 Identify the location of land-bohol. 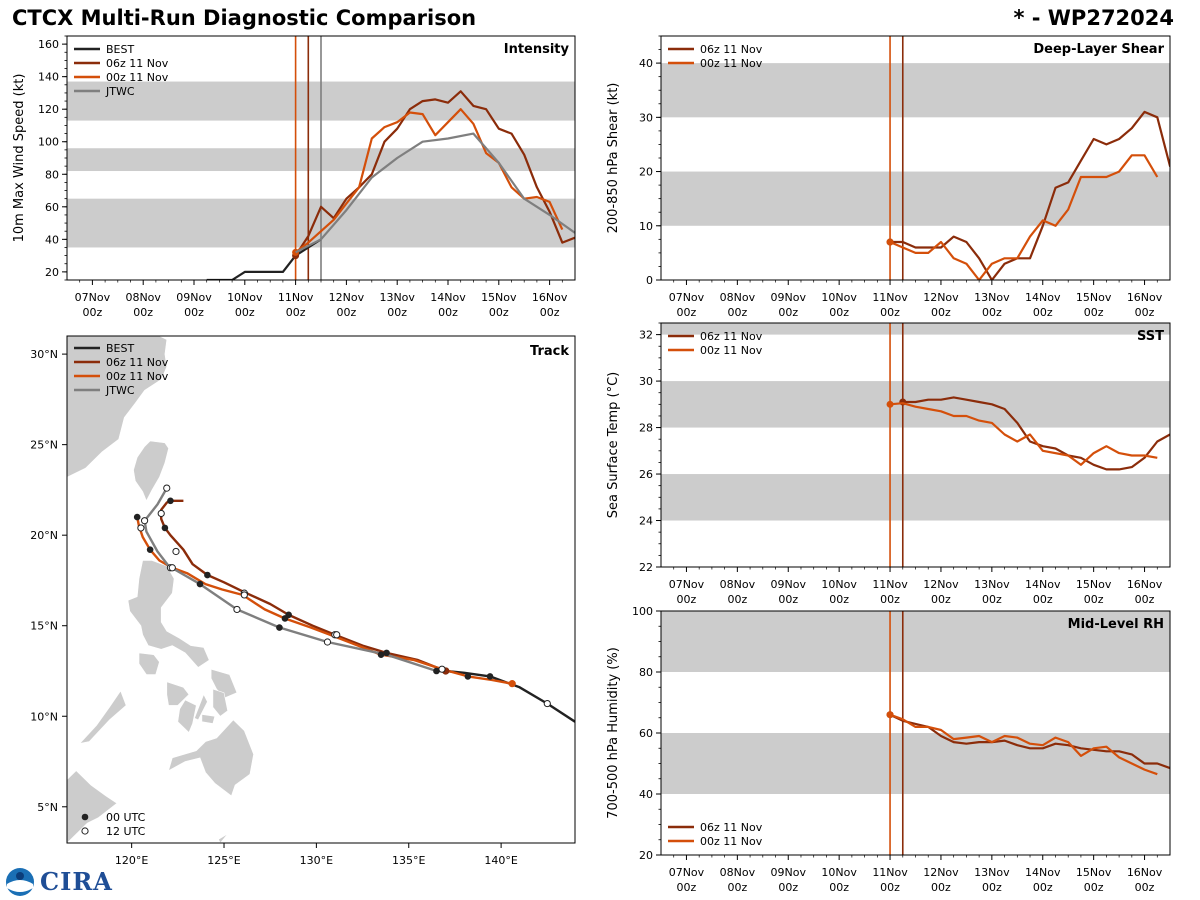
(208, 719).